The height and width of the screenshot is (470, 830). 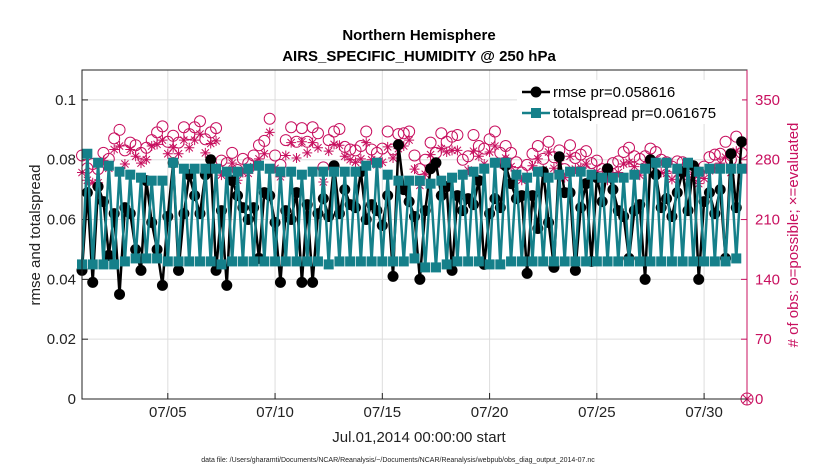 I want to click on chart-subtitle: AIRS_SPECIFIC_HUMIDITY @ 250 hPa, so click(x=419, y=56).